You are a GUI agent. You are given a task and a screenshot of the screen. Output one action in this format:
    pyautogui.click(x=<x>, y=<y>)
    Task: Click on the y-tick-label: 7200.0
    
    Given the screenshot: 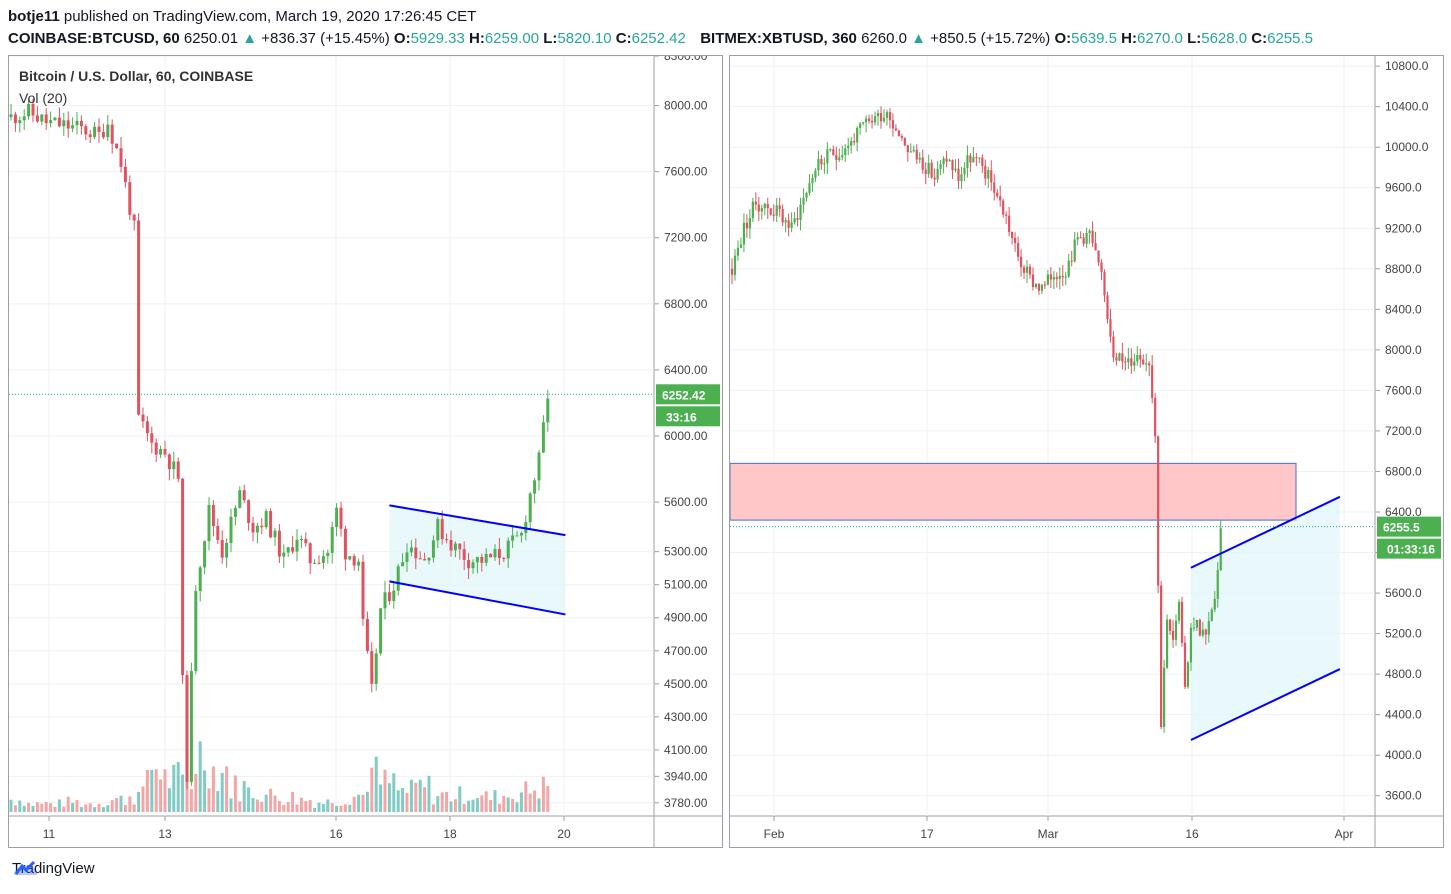 What is the action you would take?
    pyautogui.click(x=1403, y=431)
    